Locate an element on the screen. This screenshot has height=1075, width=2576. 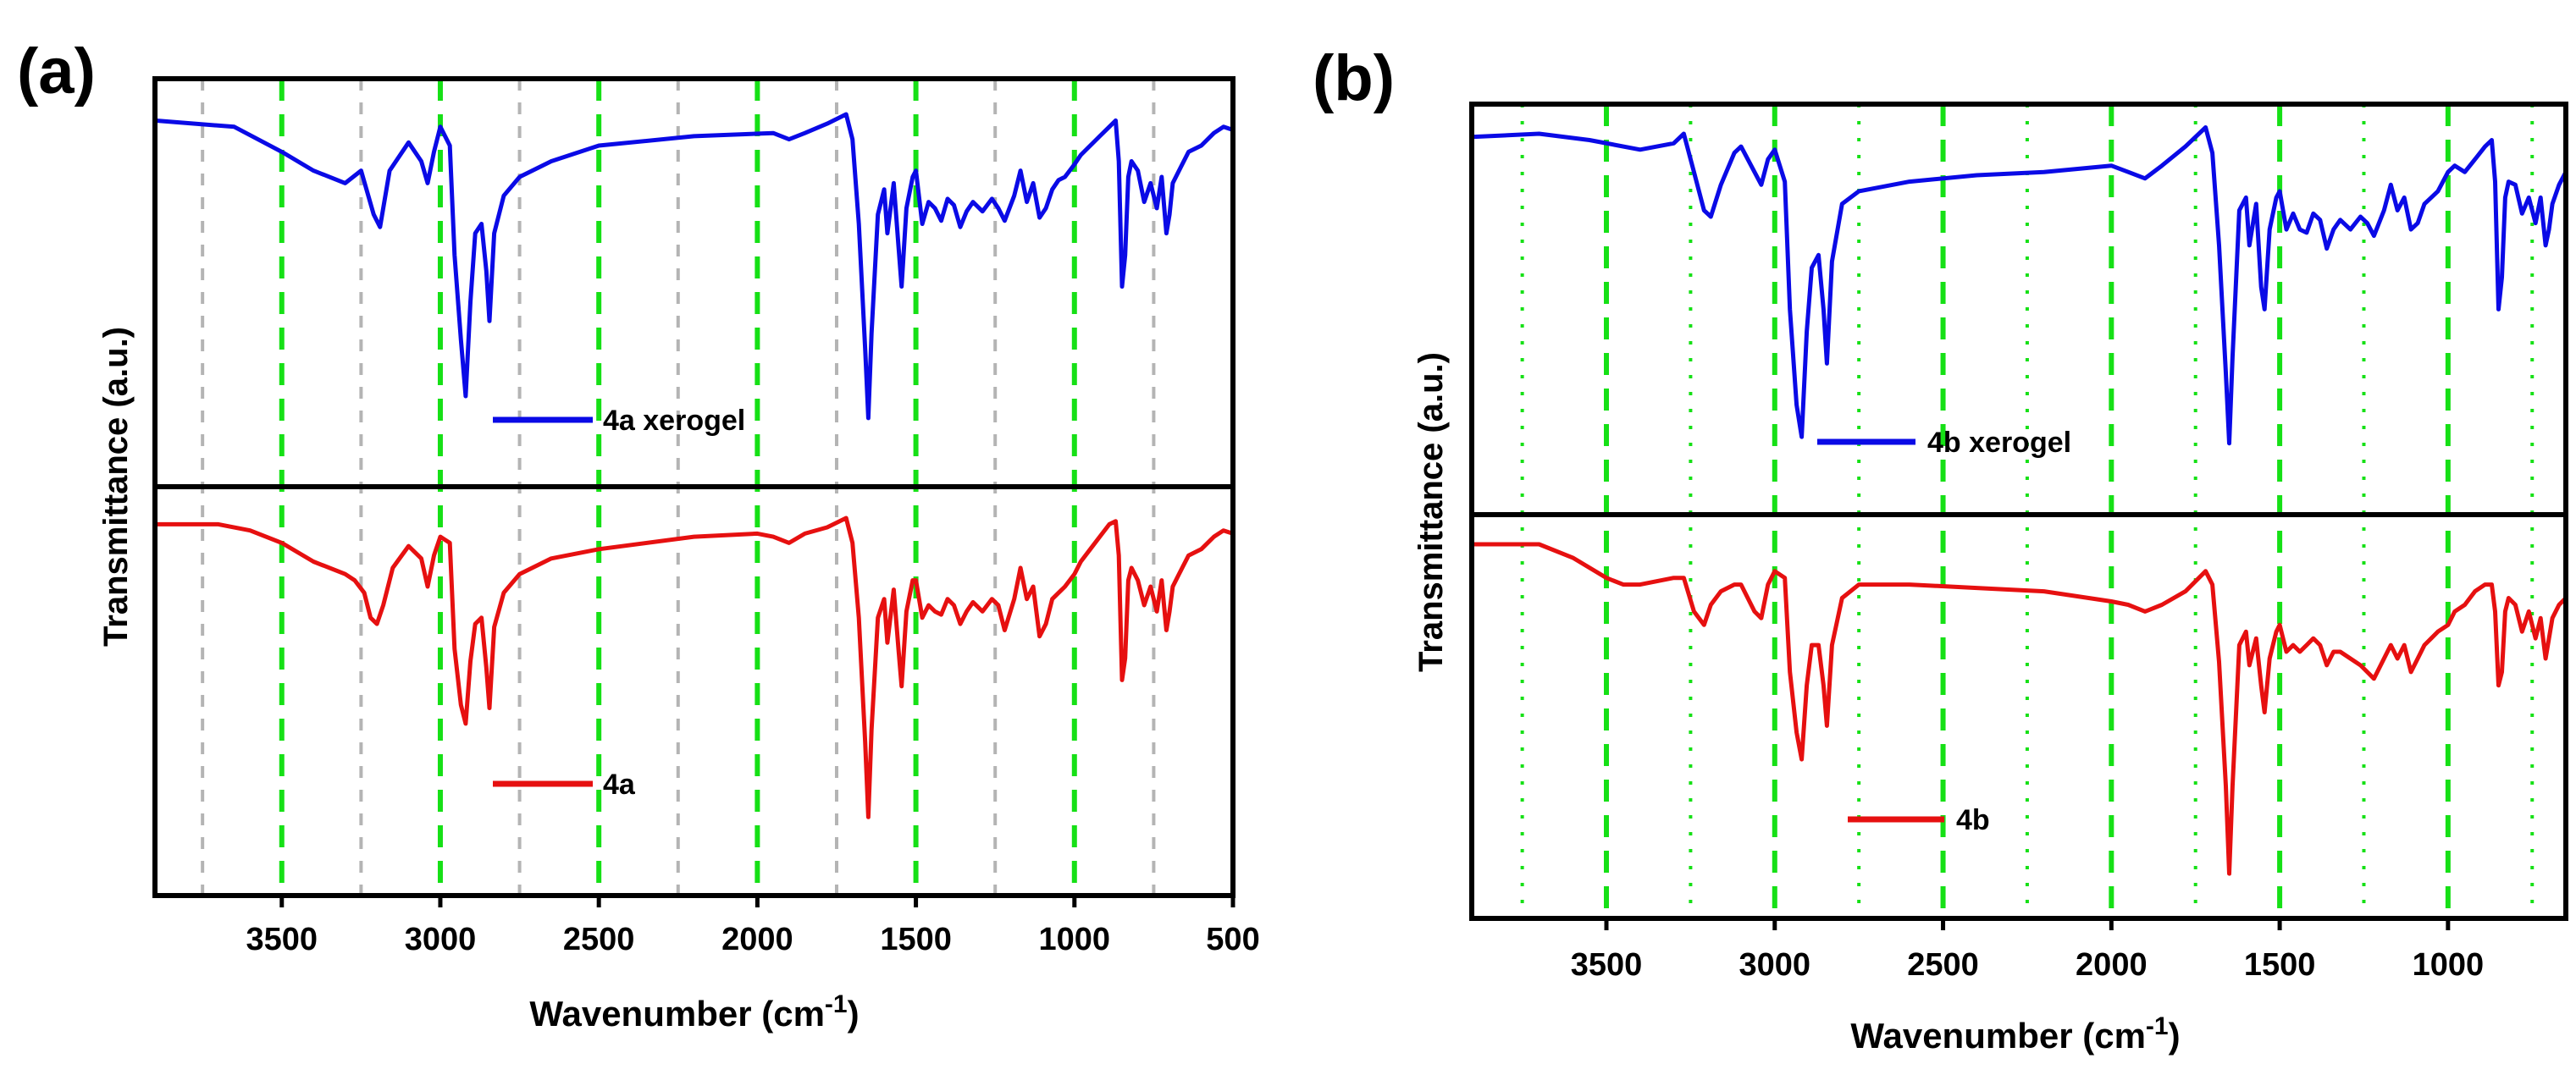
series-line-4b is located at coordinates (2019, 709).